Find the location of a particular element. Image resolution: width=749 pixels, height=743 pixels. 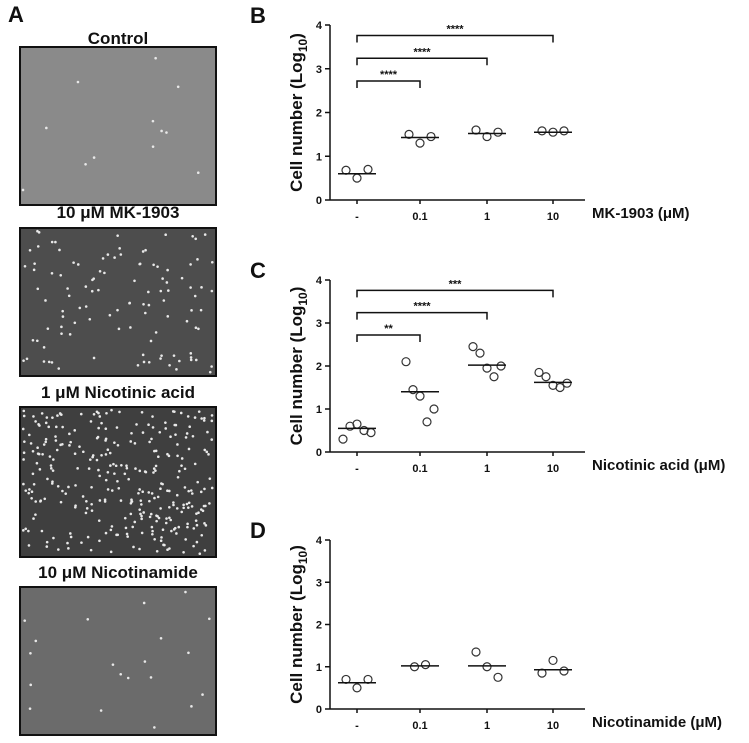

y-tick-label: 2 is located at coordinates (319, 114).